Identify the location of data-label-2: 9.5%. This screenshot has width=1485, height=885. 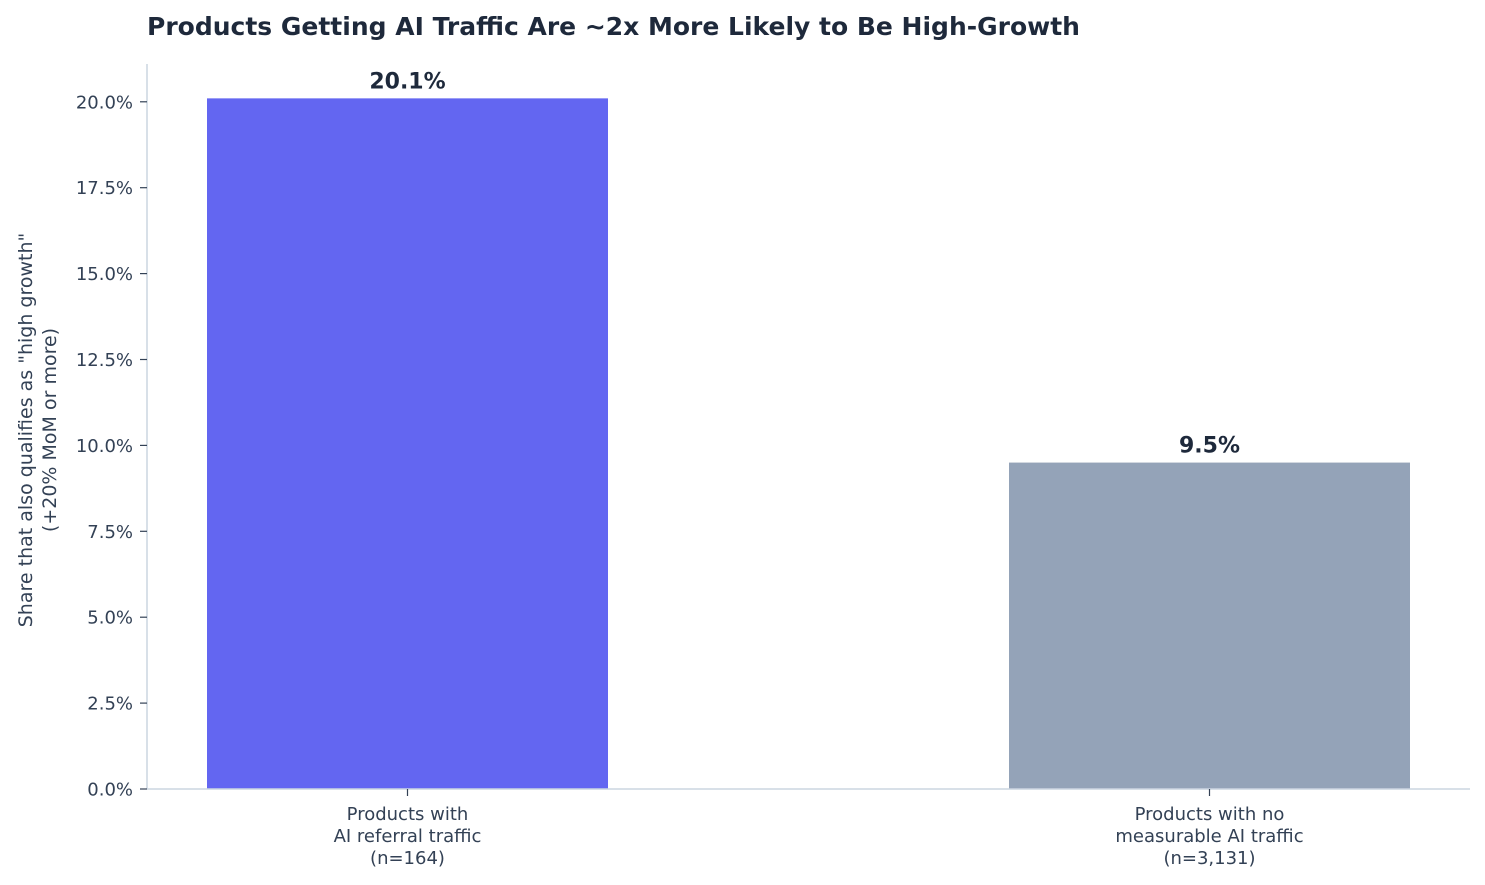
(1209, 446).